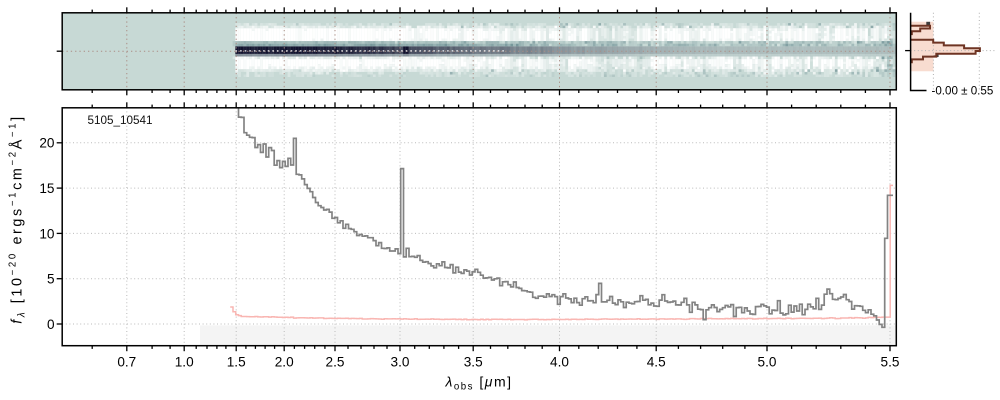 Image resolution: width=1000 pixels, height=400 pixels. I want to click on svg-text: 5105_10541, so click(120, 120).